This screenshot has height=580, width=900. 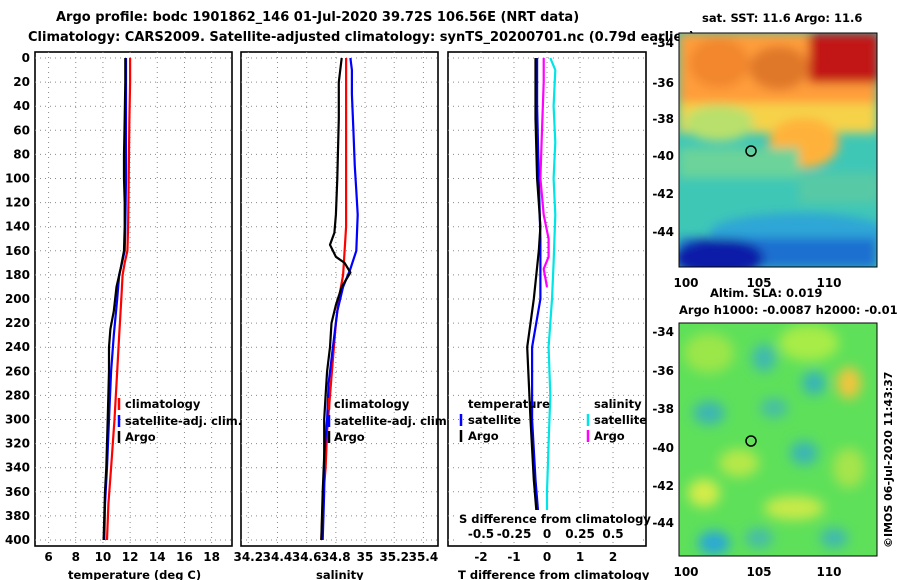 I want to click on s-axis-backdrop, so click(x=548, y=526).